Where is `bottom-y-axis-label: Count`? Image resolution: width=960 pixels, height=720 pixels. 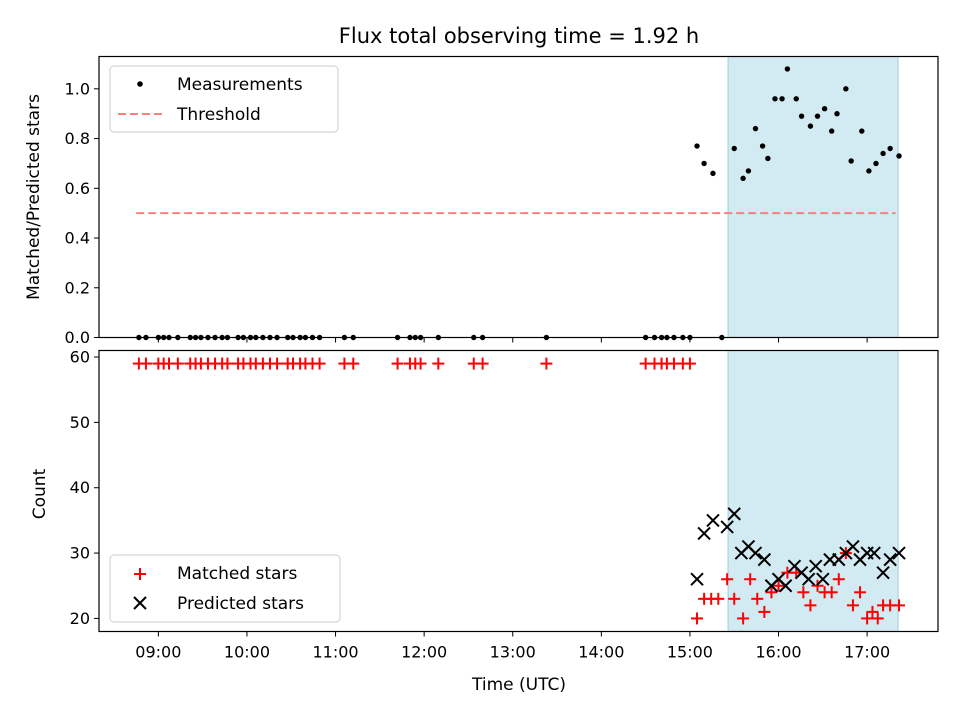 bottom-y-axis-label: Count is located at coordinates (40, 493).